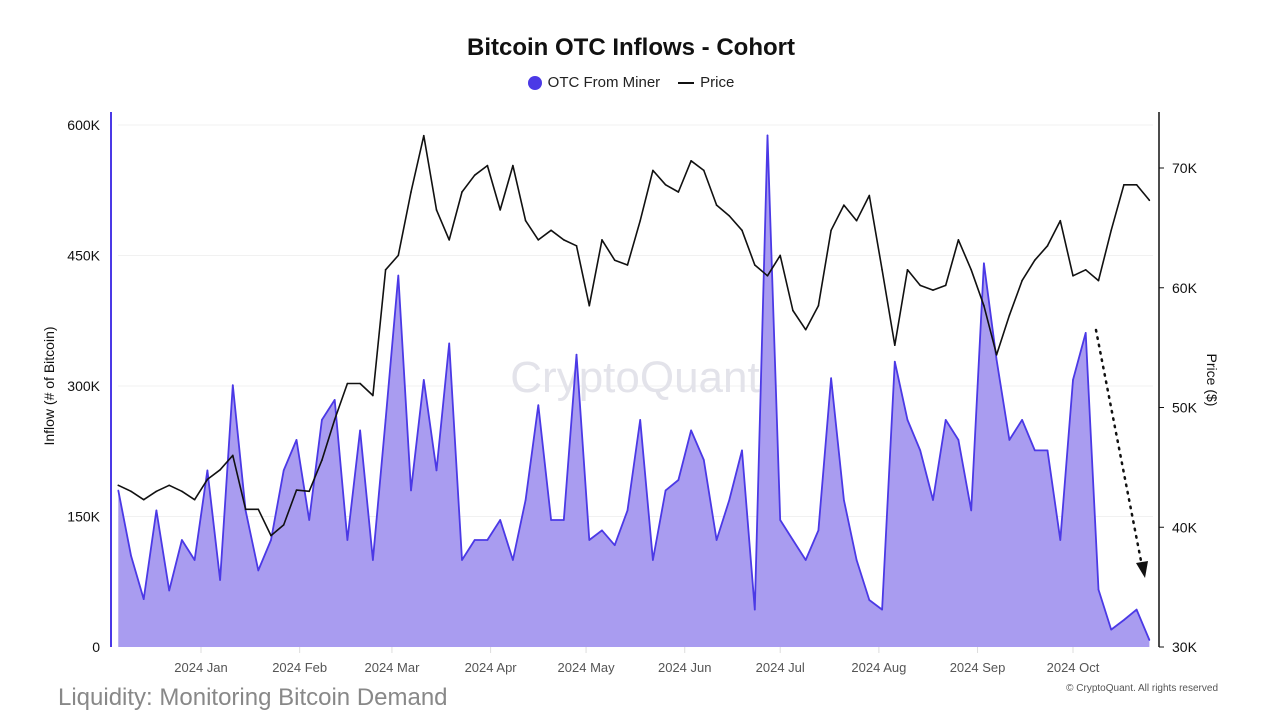 The width and height of the screenshot is (1282, 712). I want to click on legend-item-otc-from-miner: OTC From Miner, so click(593, 82).